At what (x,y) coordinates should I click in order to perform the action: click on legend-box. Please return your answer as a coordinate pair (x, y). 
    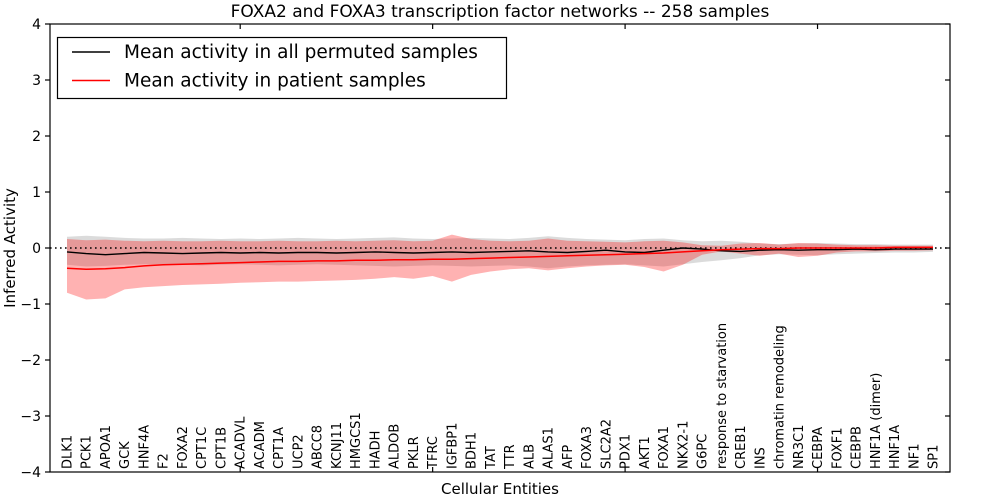
    Looking at the image, I should click on (282, 68).